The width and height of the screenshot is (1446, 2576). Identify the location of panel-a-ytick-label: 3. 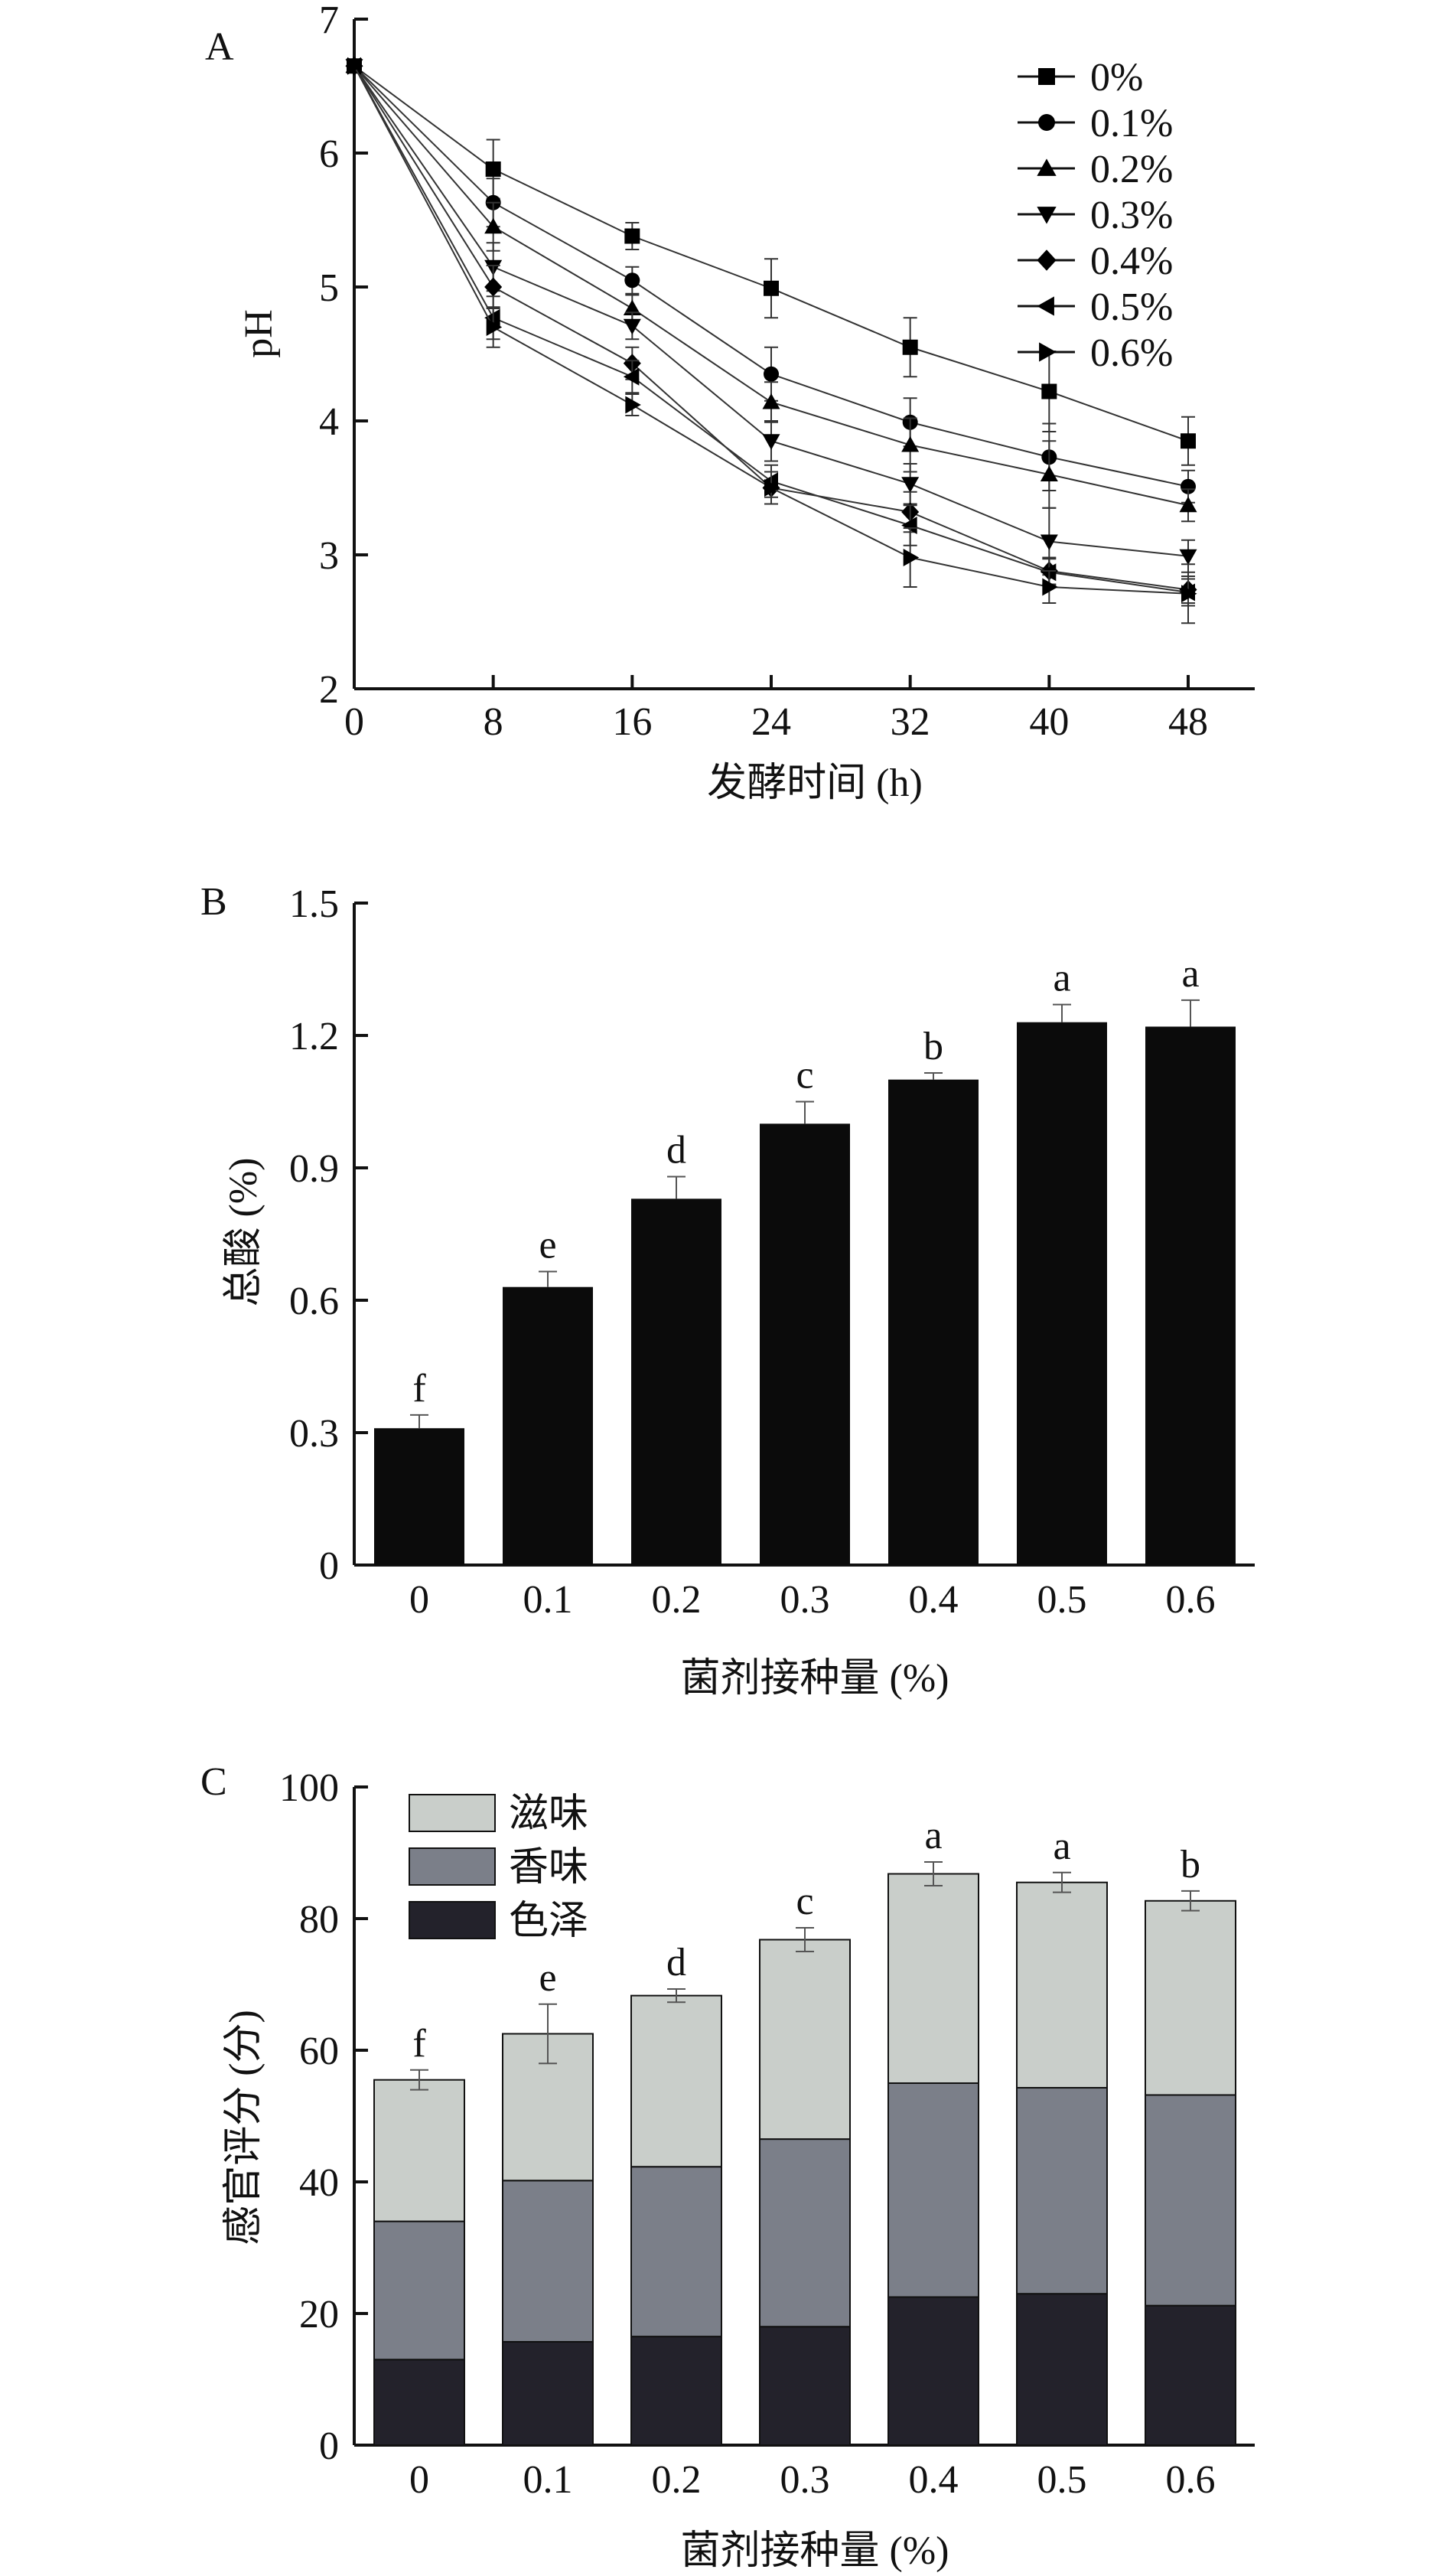
(329, 556).